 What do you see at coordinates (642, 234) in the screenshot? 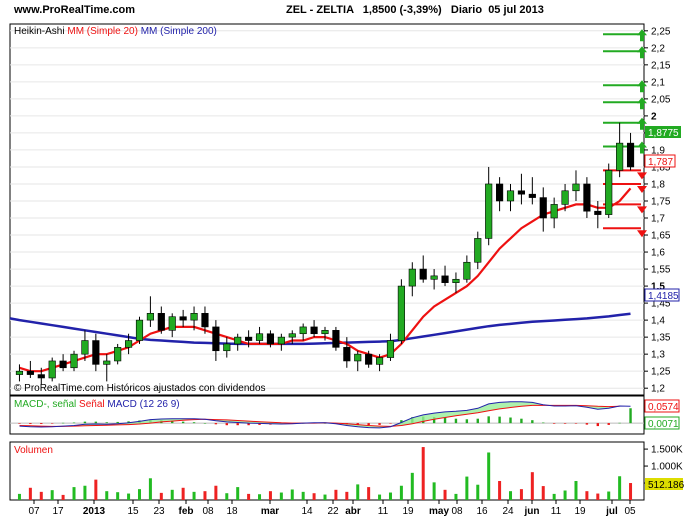
I see `down-arrow-icon` at bounding box center [642, 234].